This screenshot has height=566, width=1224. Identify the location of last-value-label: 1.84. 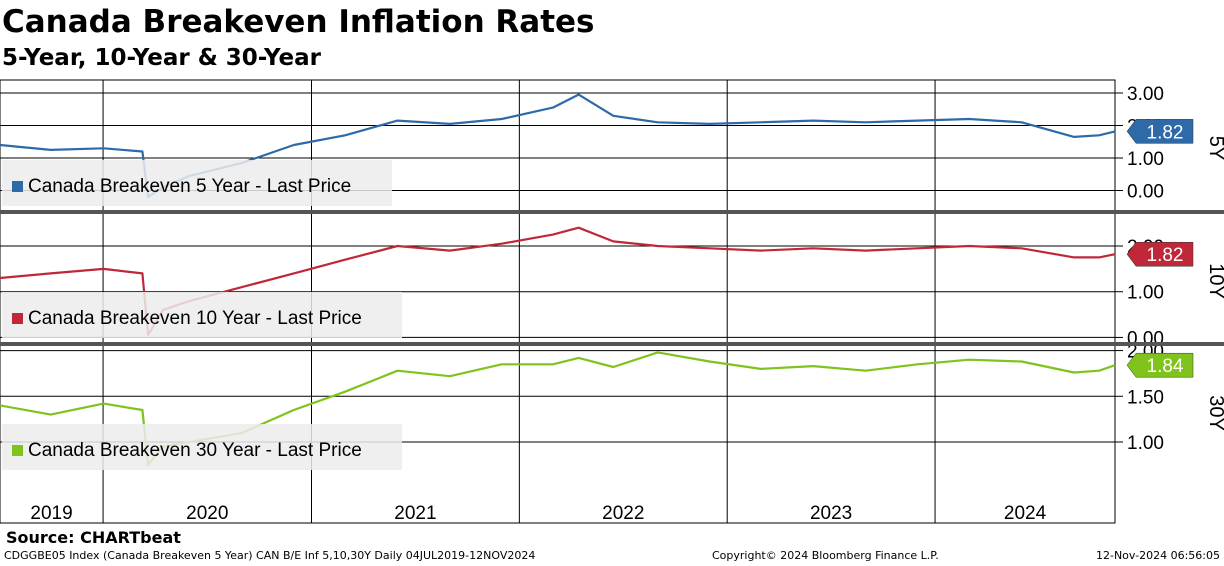
(1165, 366).